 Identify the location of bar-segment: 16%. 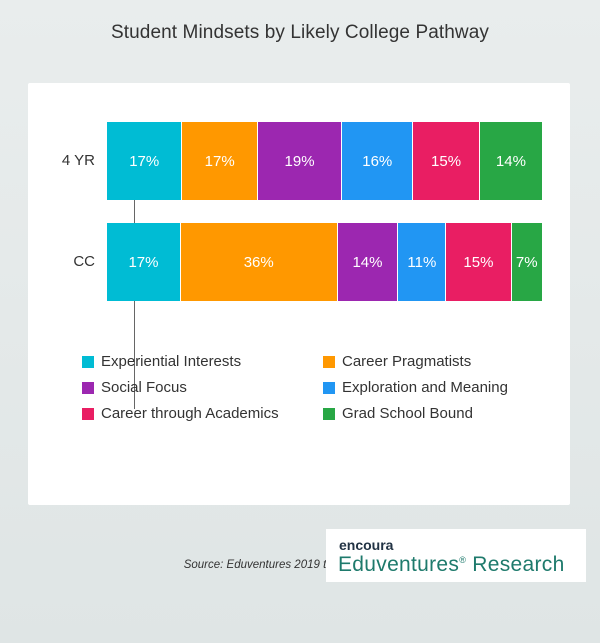
(378, 161).